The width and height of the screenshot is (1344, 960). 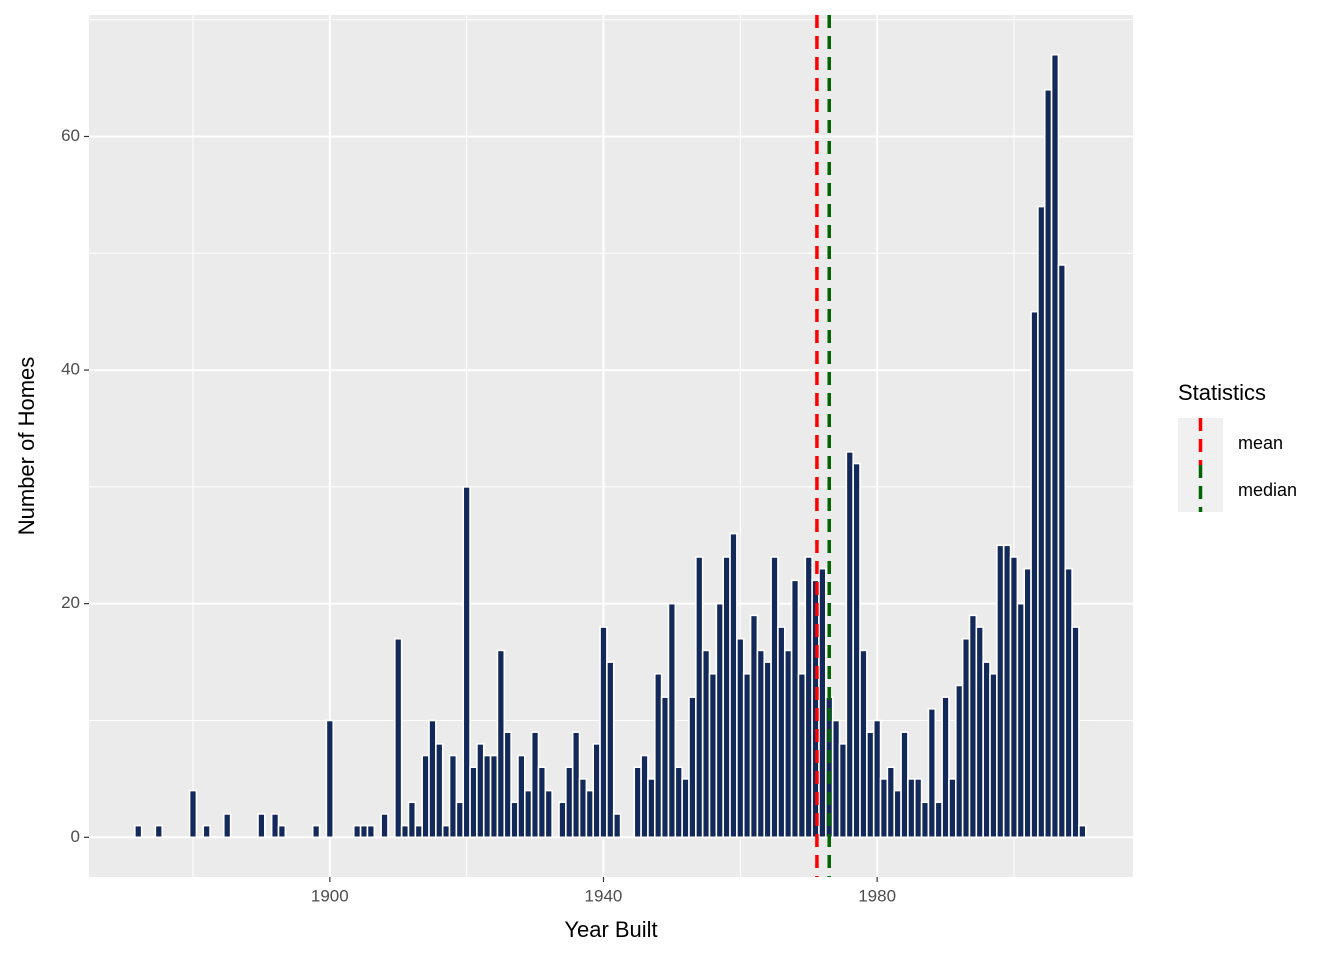 I want to click on y-axis-title: Number of Homes, so click(x=26, y=446).